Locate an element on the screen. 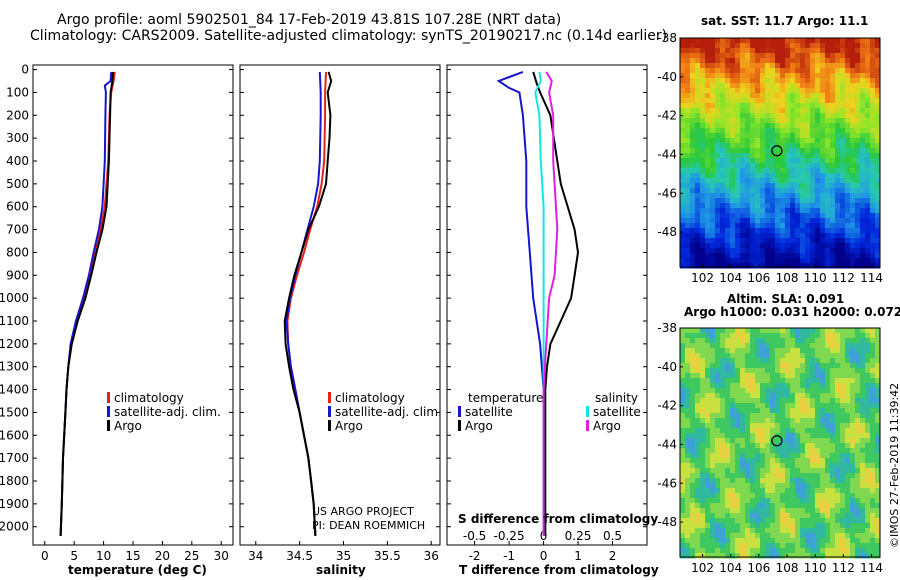 The height and width of the screenshot is (580, 900). series-line is located at coordinates (86, 303).